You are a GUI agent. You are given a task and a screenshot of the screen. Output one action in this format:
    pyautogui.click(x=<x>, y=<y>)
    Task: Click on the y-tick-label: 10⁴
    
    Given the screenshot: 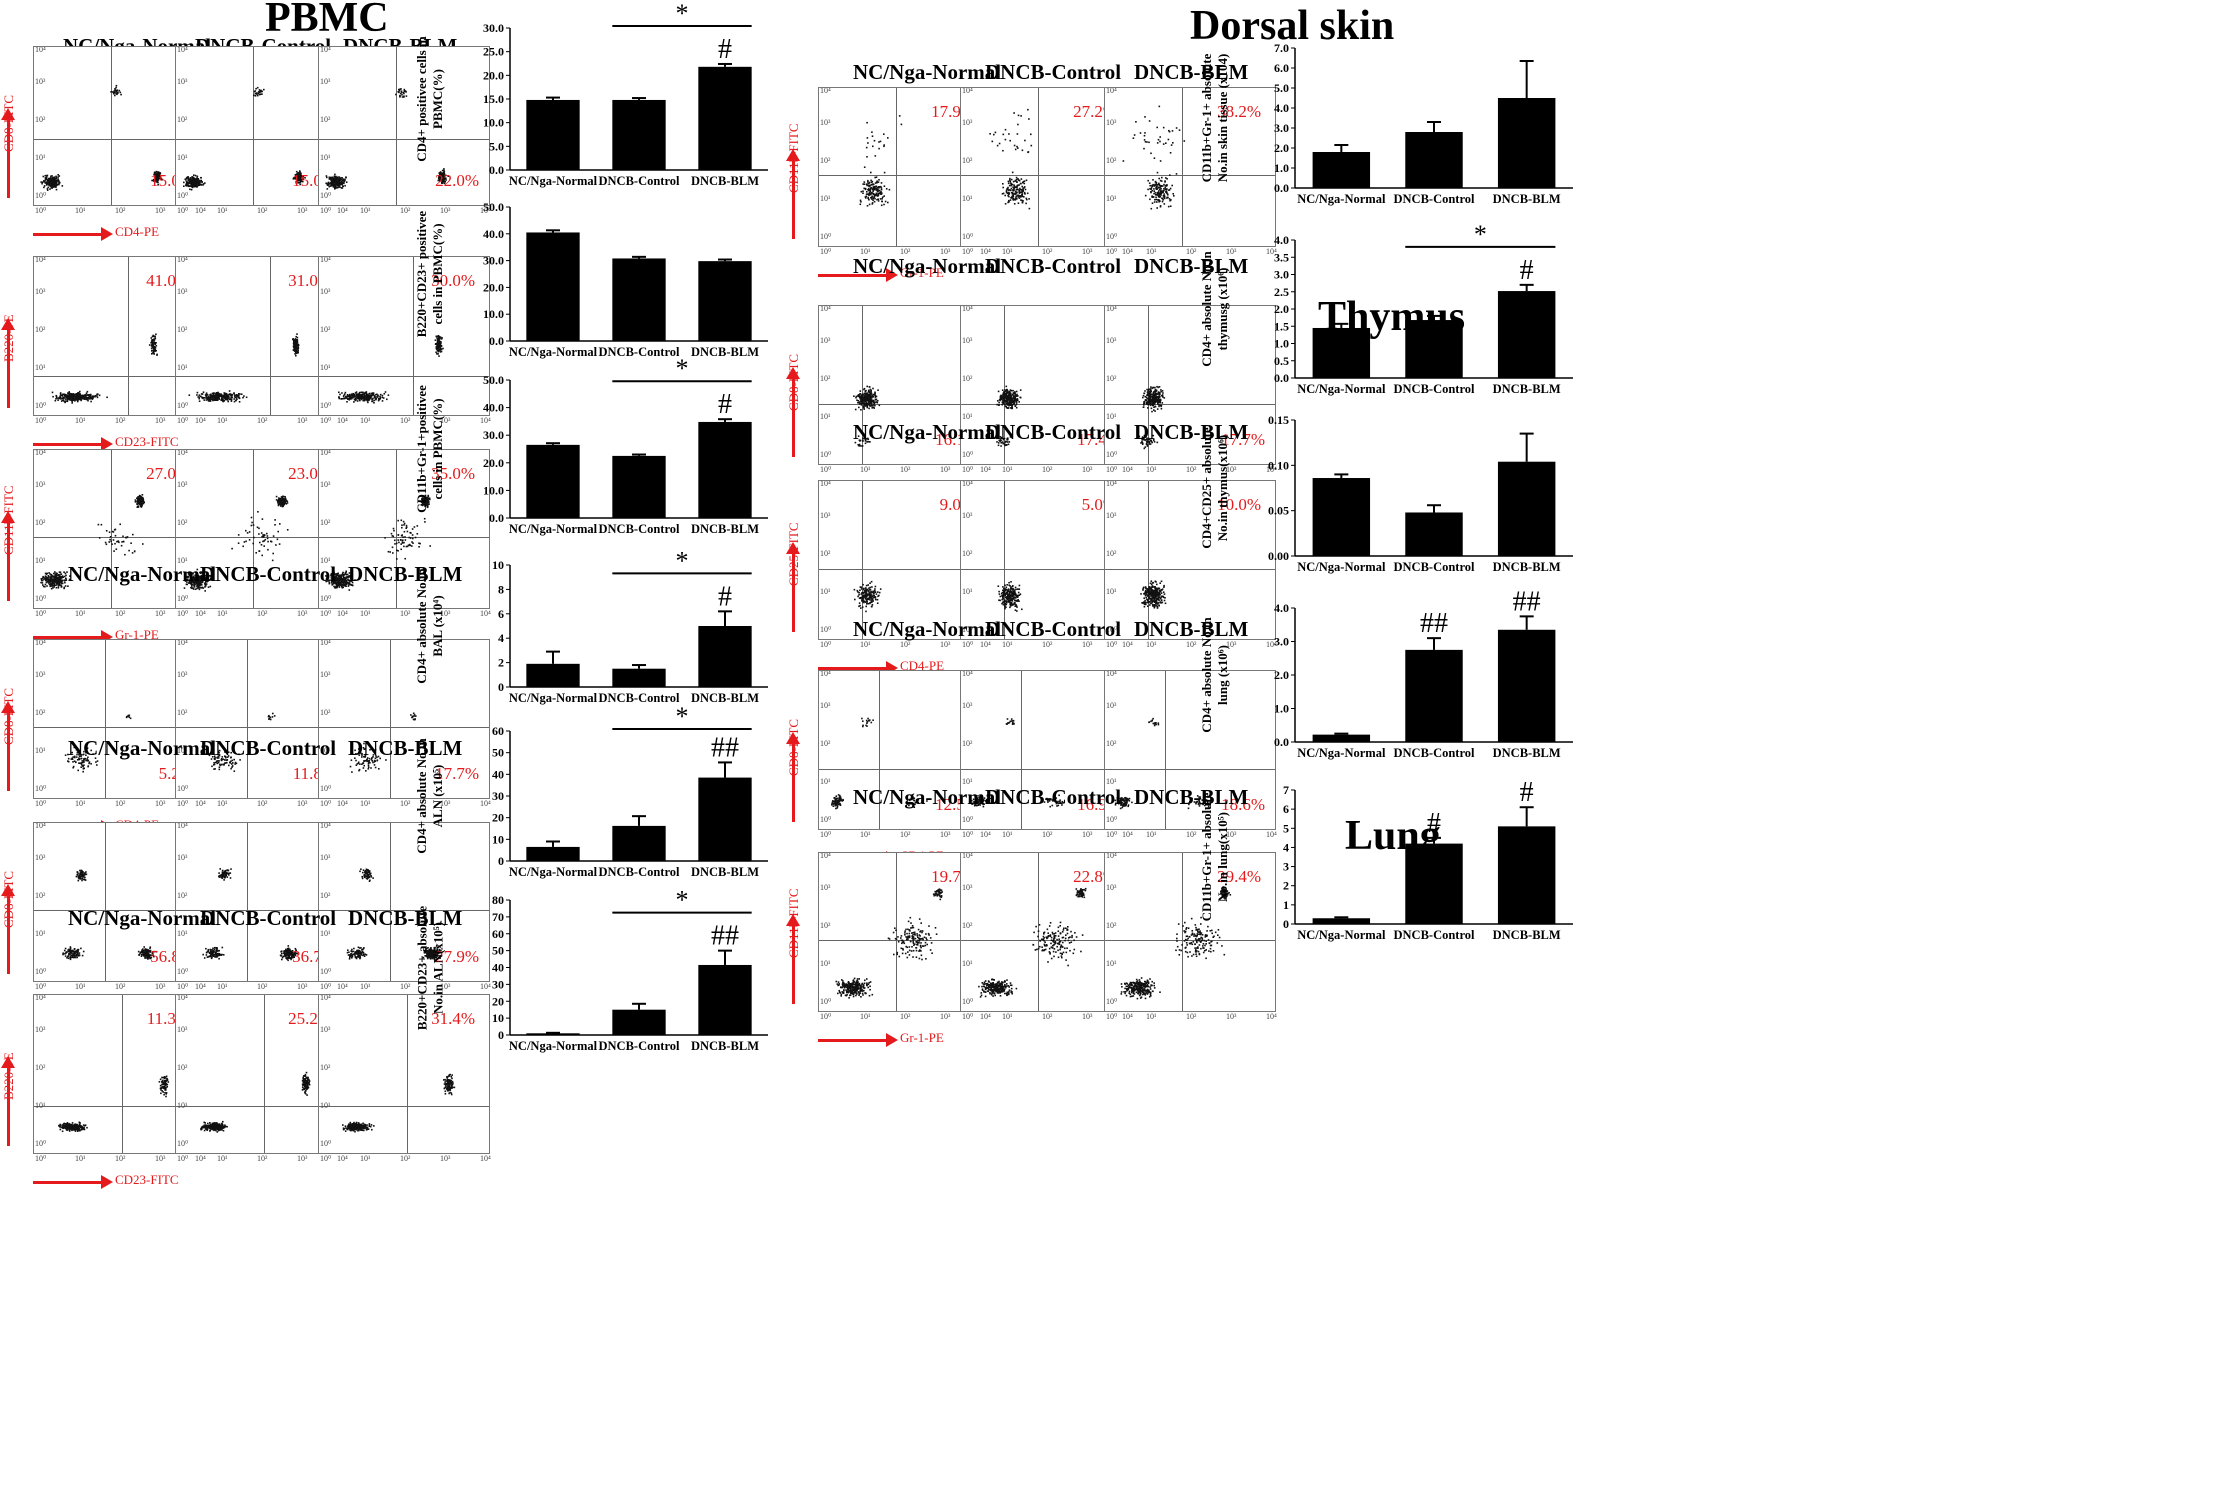 What is the action you would take?
    pyautogui.click(x=40, y=50)
    